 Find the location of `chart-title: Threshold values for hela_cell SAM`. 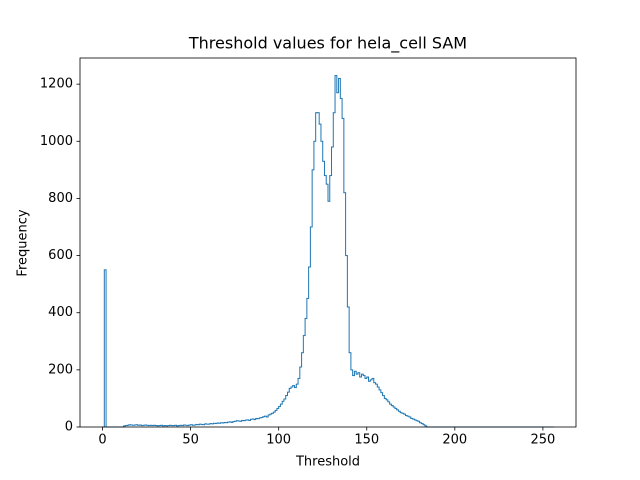

chart-title: Threshold values for hela_cell SAM is located at coordinates (327, 44).